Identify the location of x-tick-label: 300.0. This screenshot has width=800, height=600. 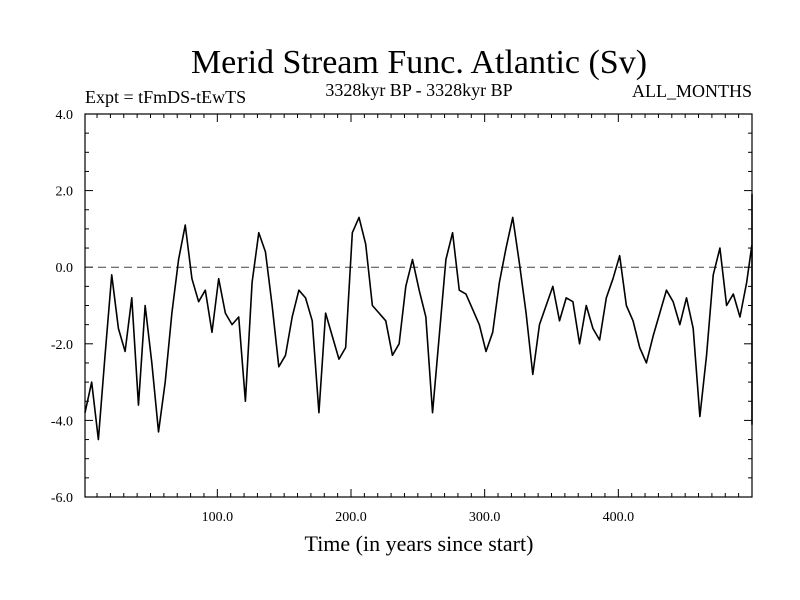
(485, 517).